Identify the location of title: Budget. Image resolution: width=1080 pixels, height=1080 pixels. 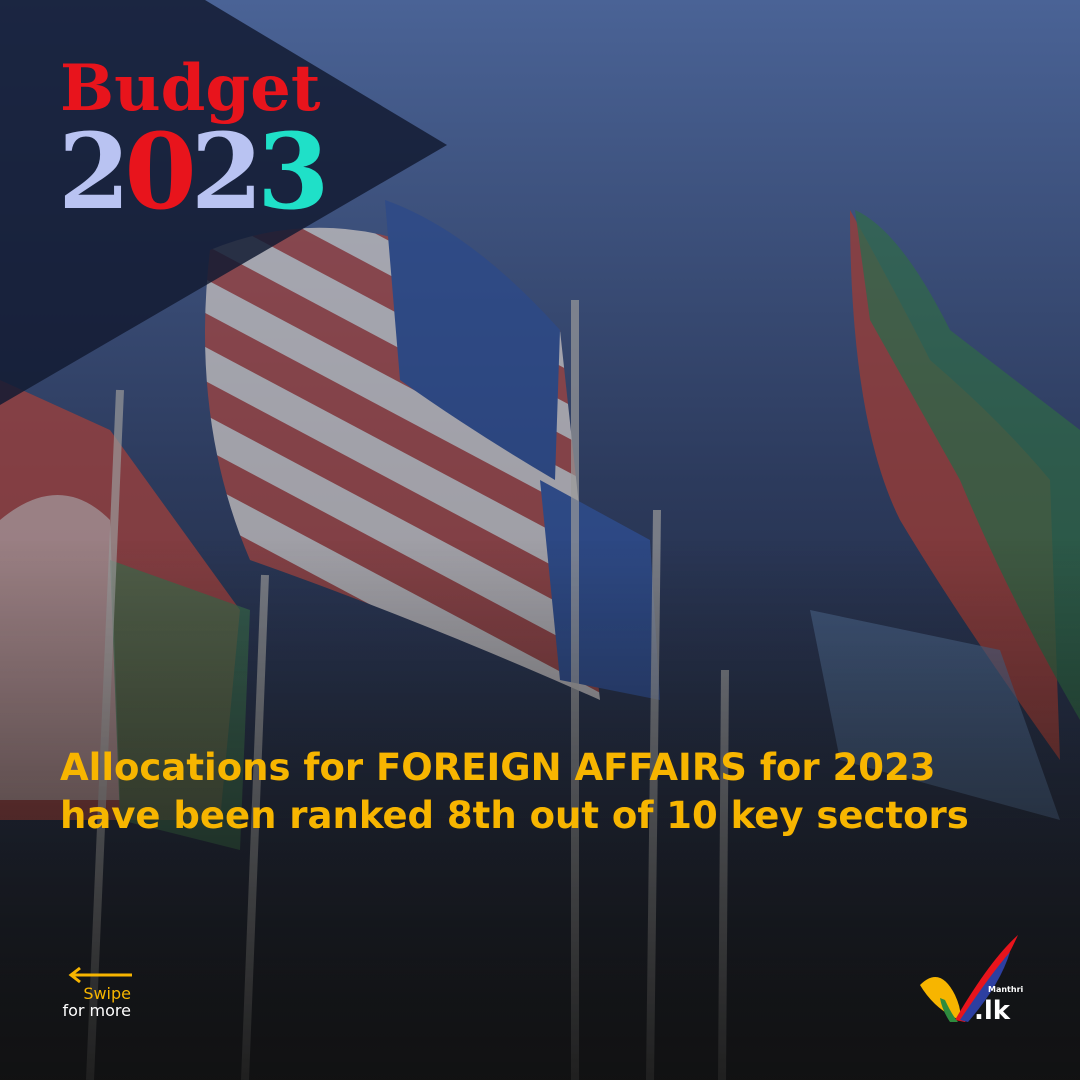
(190, 88).